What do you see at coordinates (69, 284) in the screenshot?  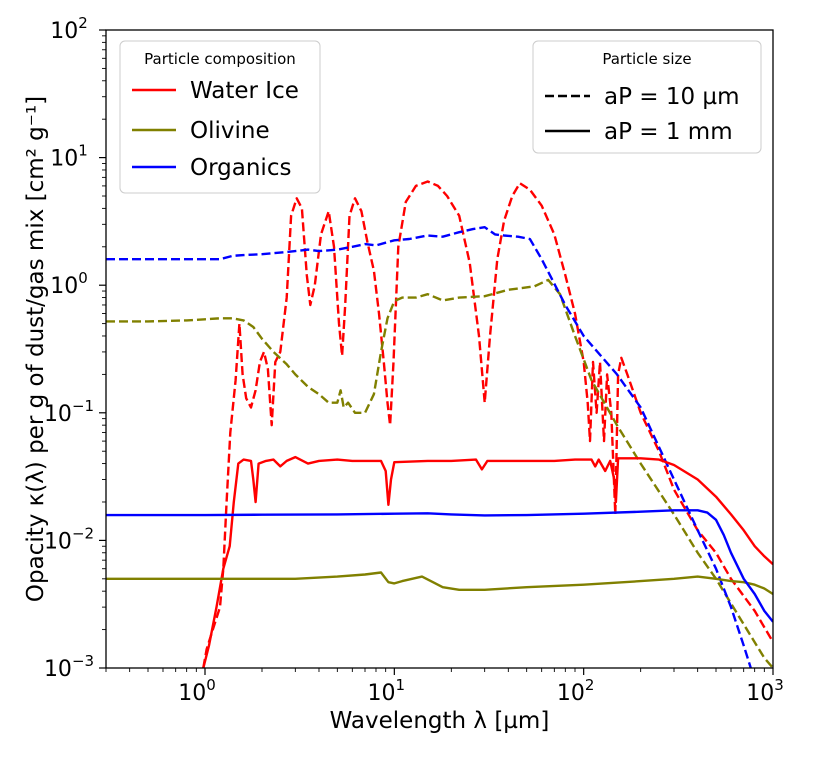 I see `y-tick-label: 10⁰` at bounding box center [69, 284].